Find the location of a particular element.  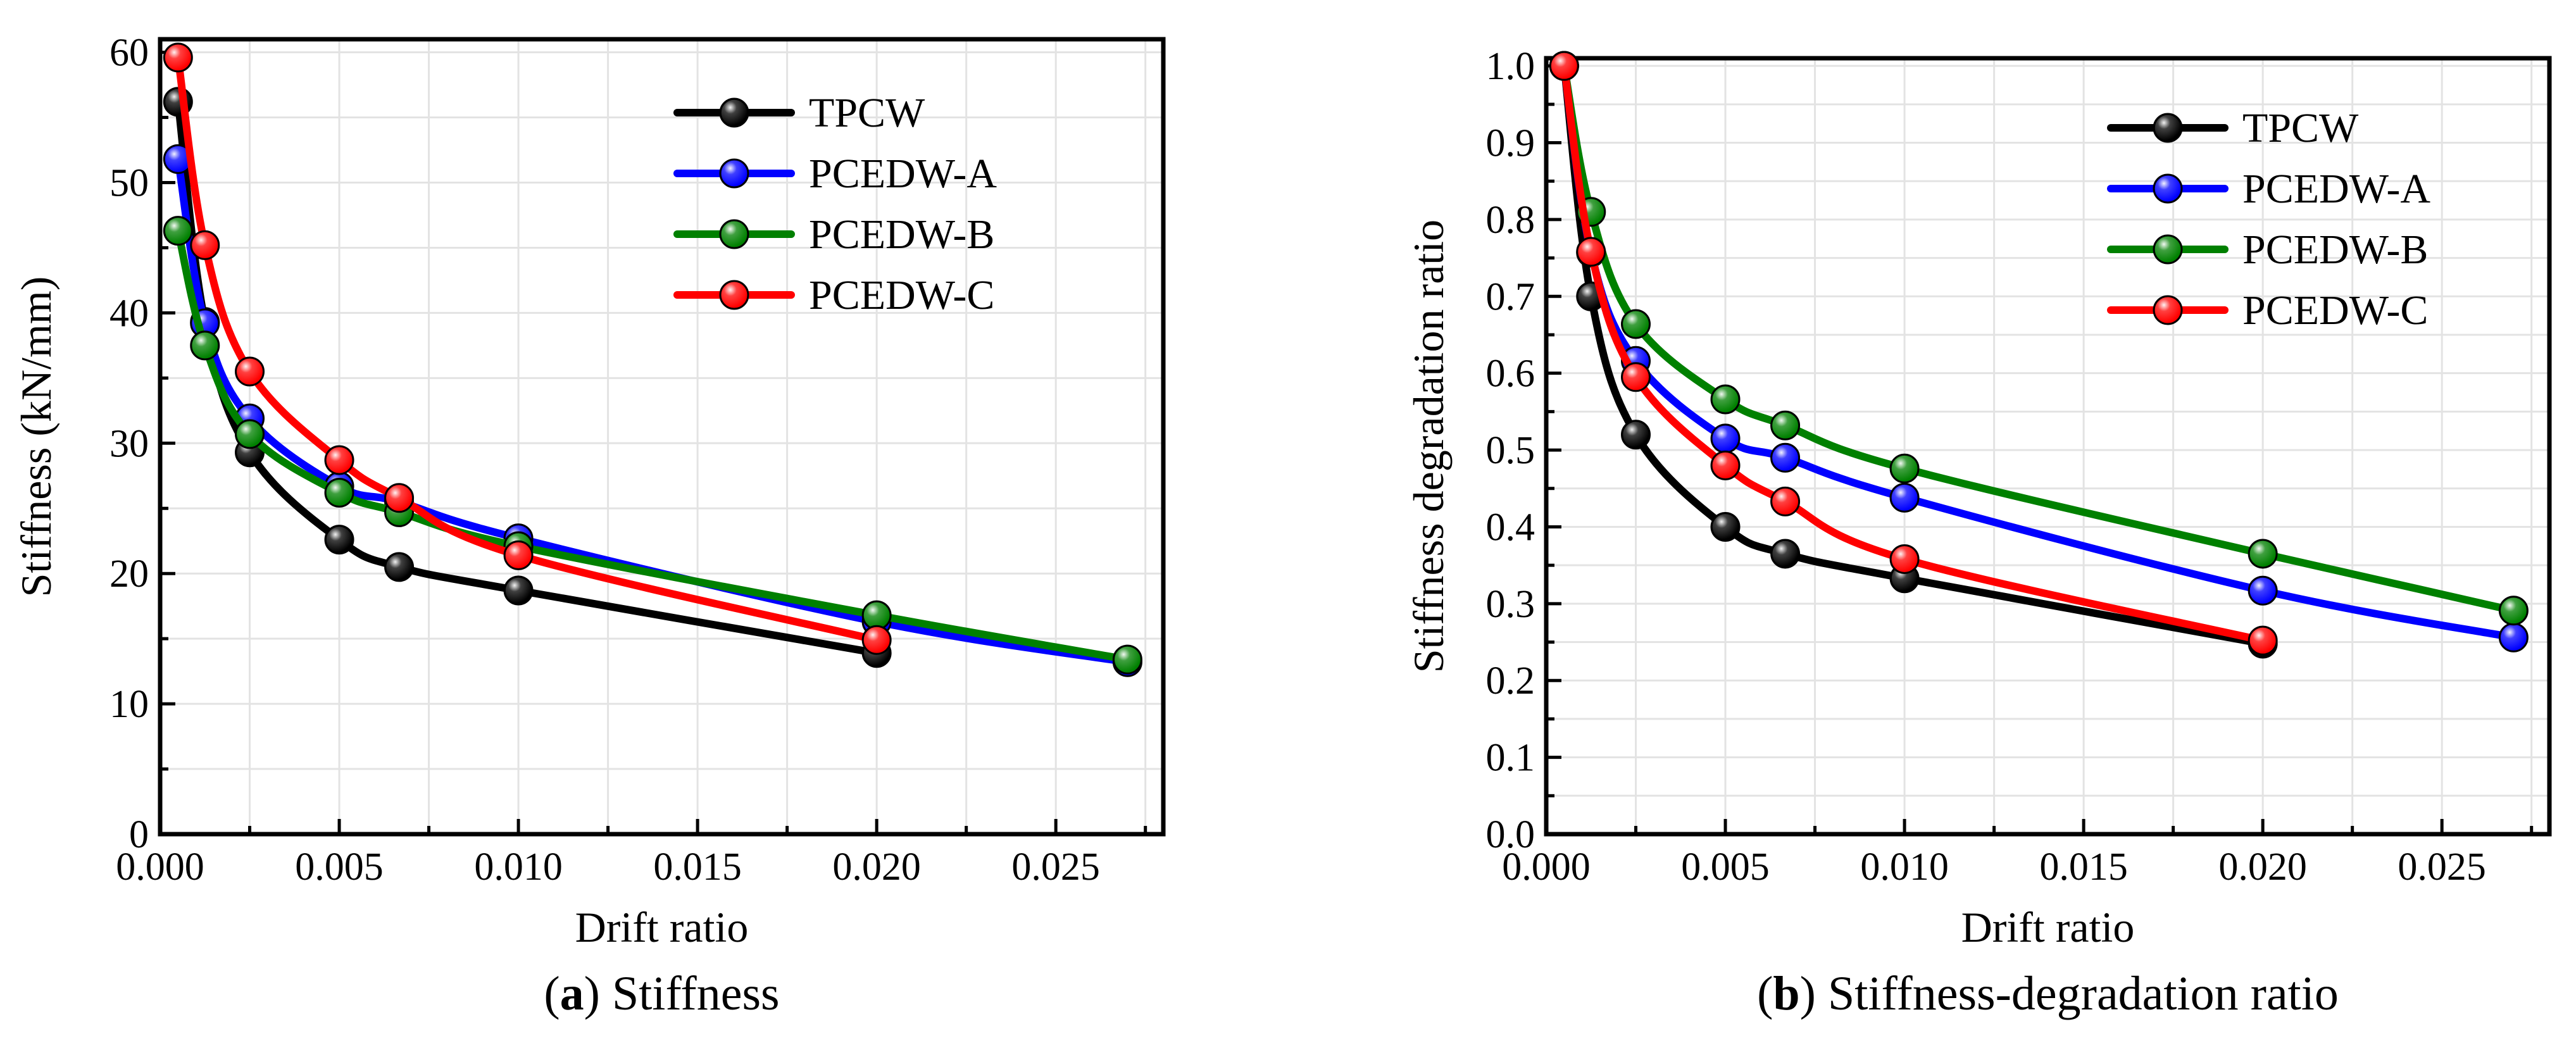

legend-label: PCEDW-C is located at coordinates (2335, 310).